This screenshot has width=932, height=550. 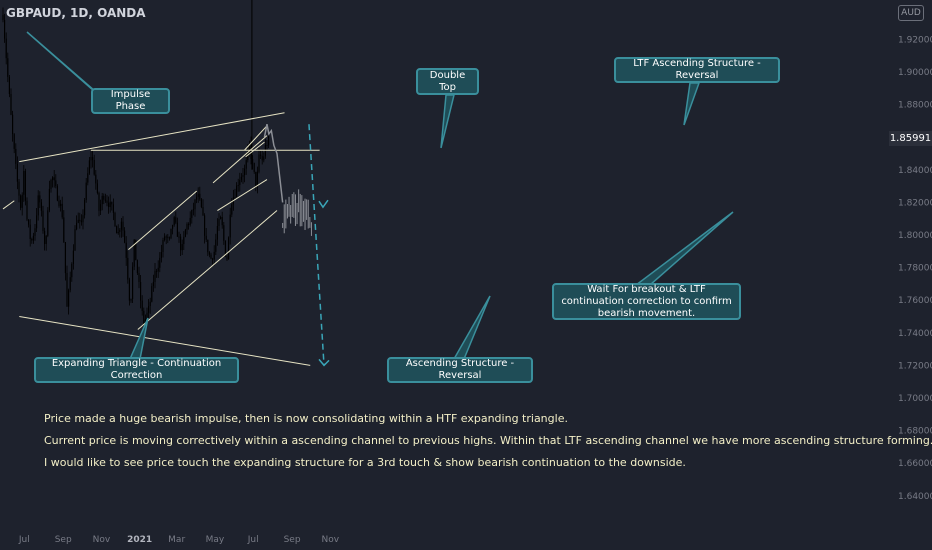 I want to click on callout-double-top: Double Top, so click(x=447, y=81).